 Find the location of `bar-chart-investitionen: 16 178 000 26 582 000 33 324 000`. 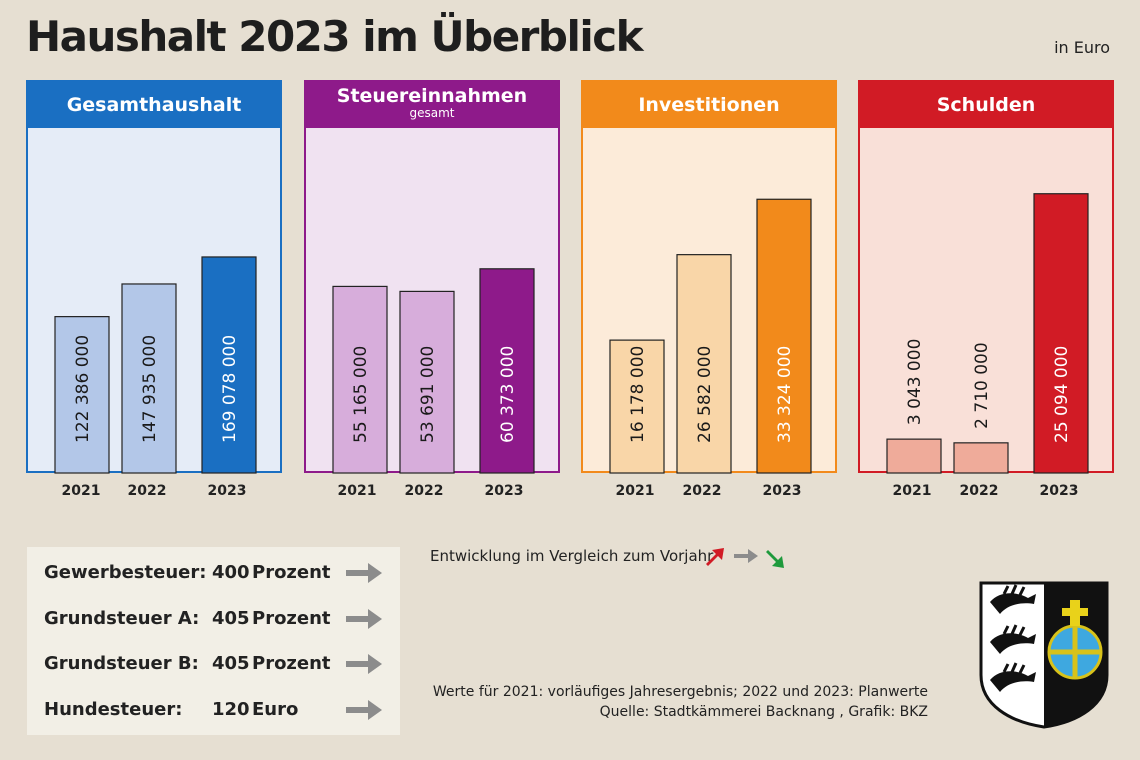

bar-chart-investitionen: 16 178 000 26 582 000 33 324 000 is located at coordinates (710, 336).